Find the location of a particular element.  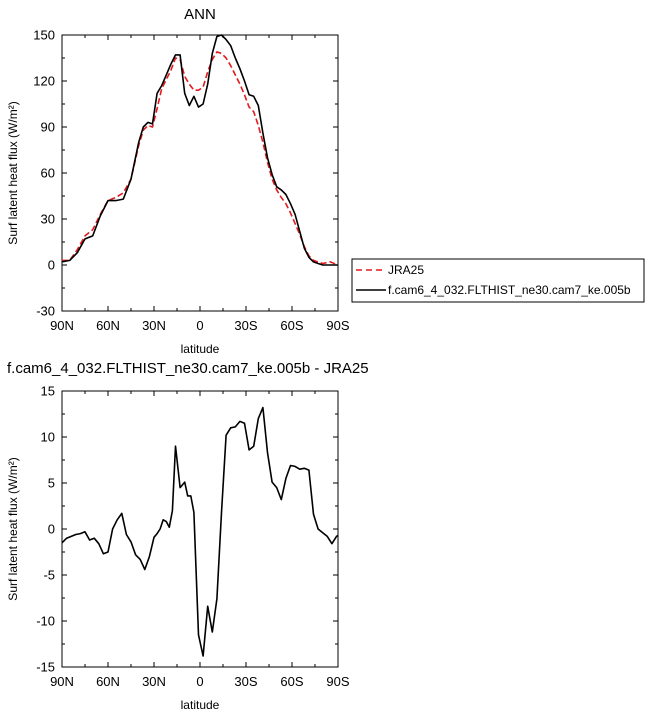

y-tick-label: -10 is located at coordinates (45, 621).